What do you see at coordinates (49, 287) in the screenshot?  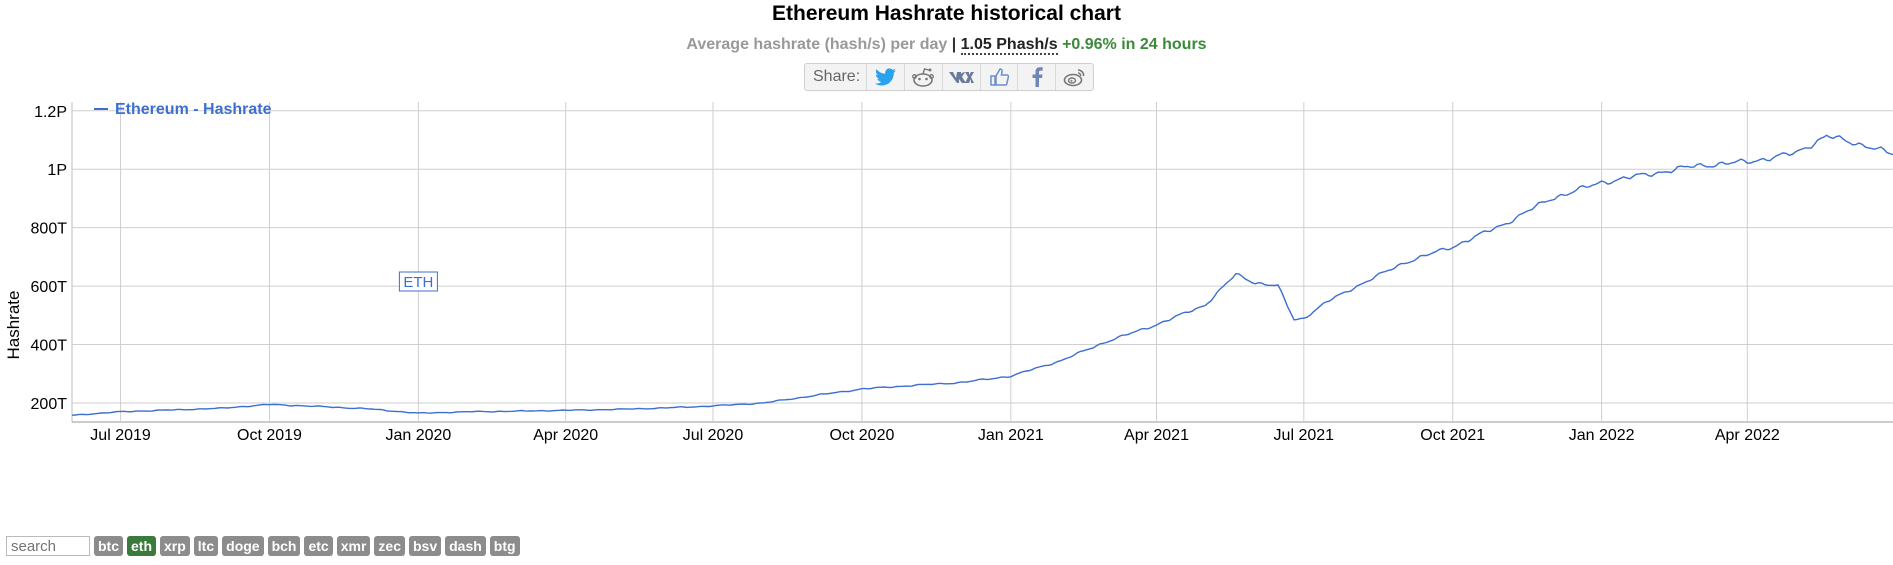 I see `y-tick-label: 600T` at bounding box center [49, 287].